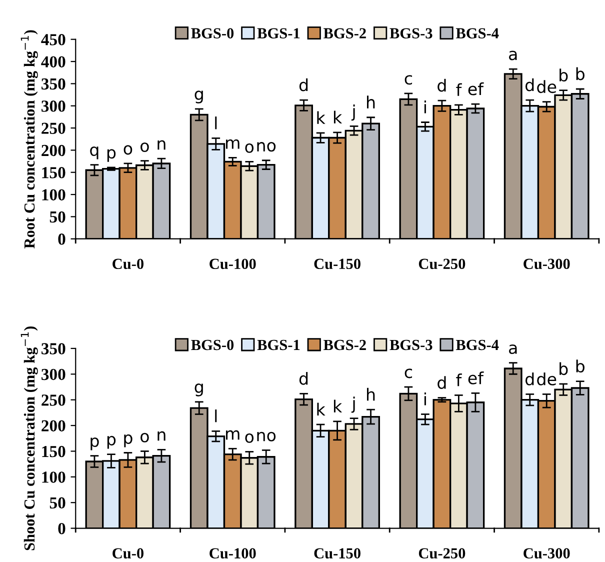  What do you see at coordinates (29, 438) in the screenshot?
I see `y-axis-title: Shoot Cu concentration (mg kg$^{−1}$)` at bounding box center [29, 438].